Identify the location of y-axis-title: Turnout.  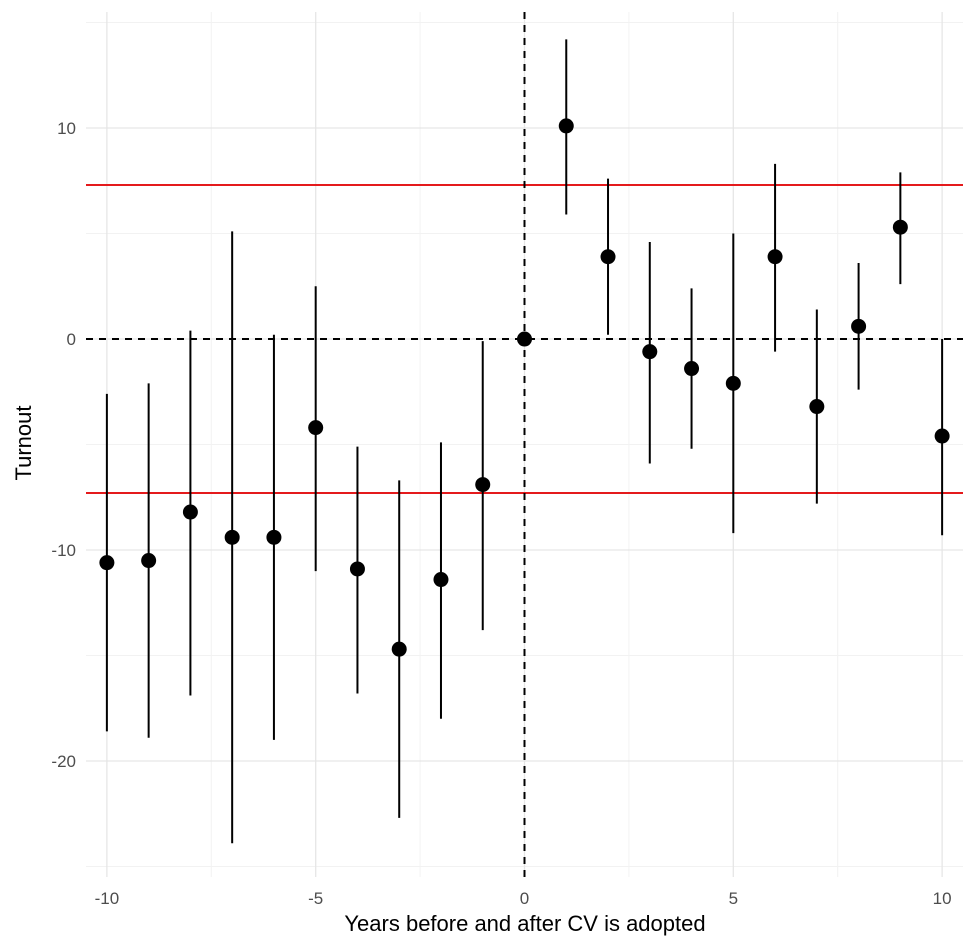
(23, 442).